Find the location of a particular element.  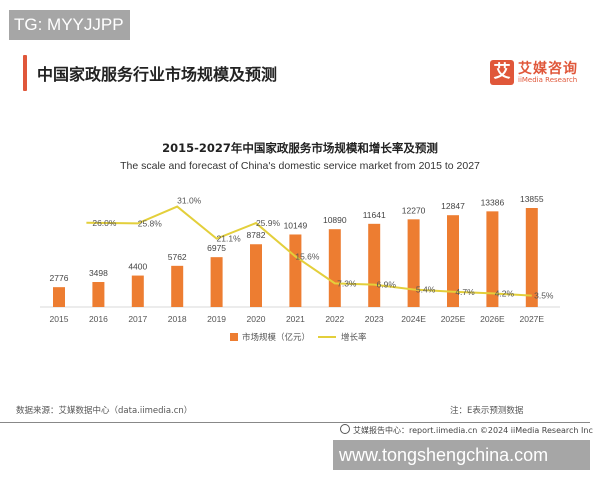

logo-name-en: iiMedia Research is located at coordinates (548, 80).